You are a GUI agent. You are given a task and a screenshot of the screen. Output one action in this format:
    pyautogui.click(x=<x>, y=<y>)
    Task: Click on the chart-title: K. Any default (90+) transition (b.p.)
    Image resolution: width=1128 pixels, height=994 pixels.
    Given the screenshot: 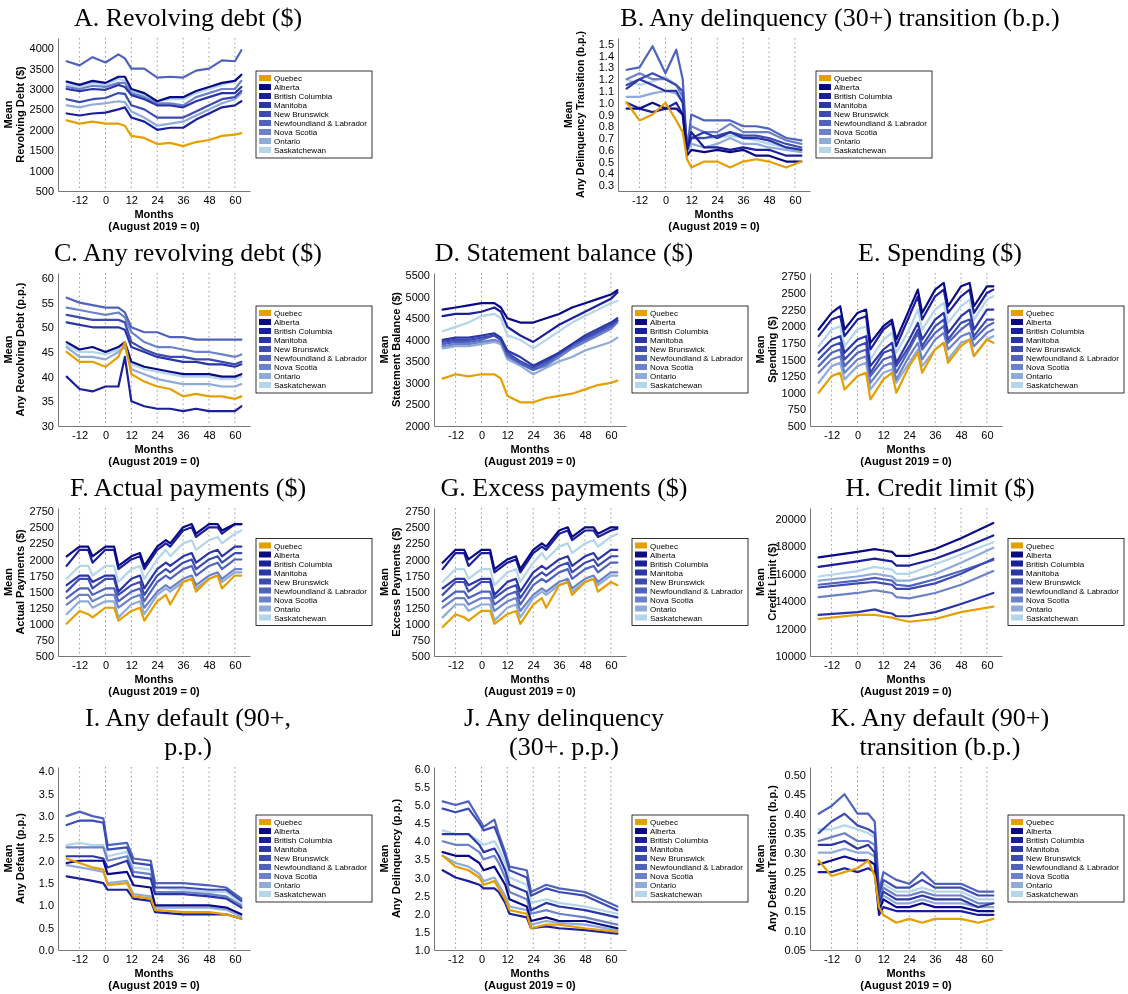 What is the action you would take?
    pyautogui.click(x=940, y=732)
    